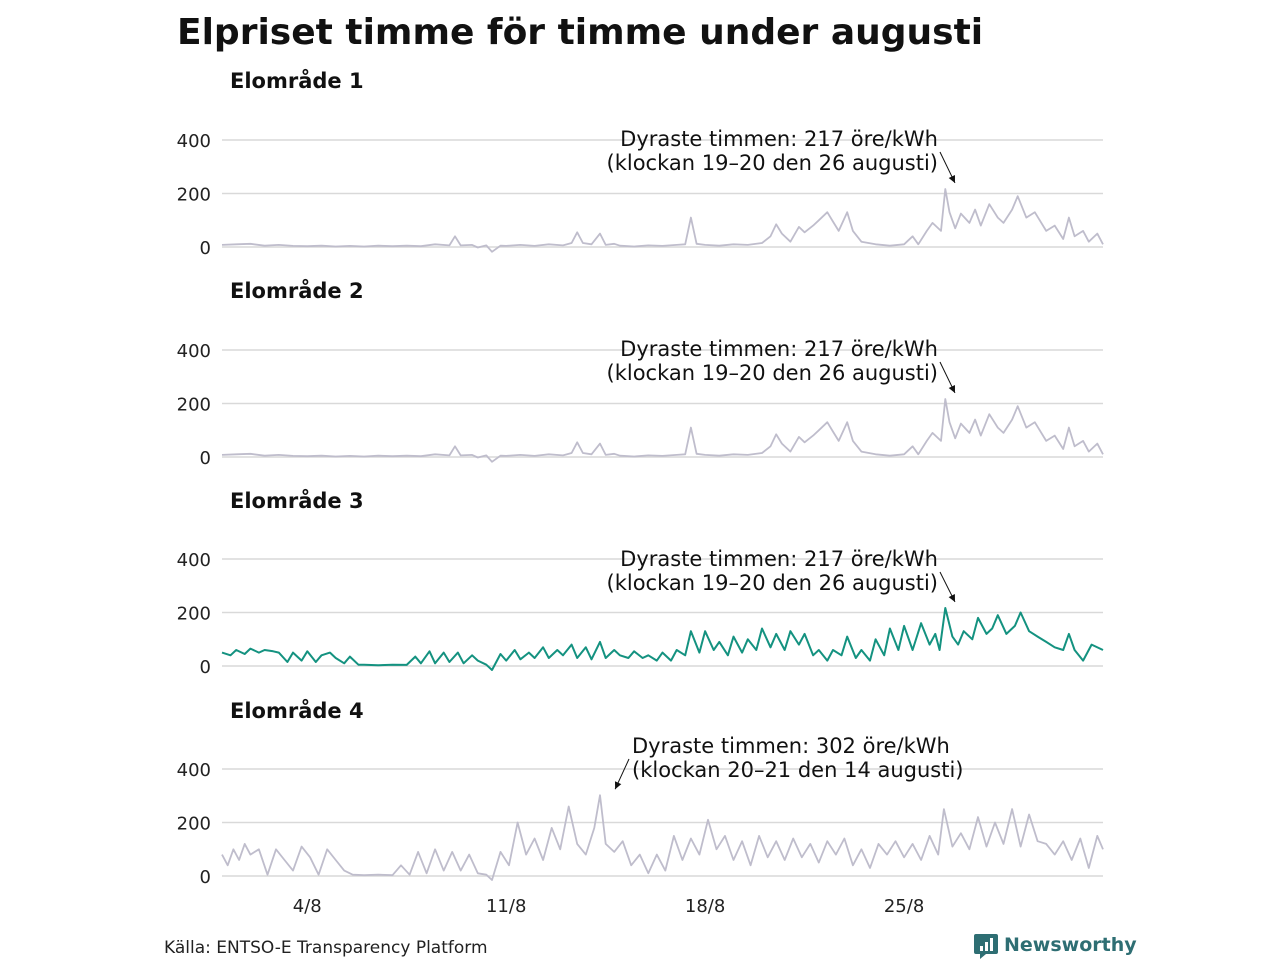 The image size is (1280, 960). Describe the element at coordinates (297, 710) in the screenshot. I see `panel-title: Elområde 4` at that location.